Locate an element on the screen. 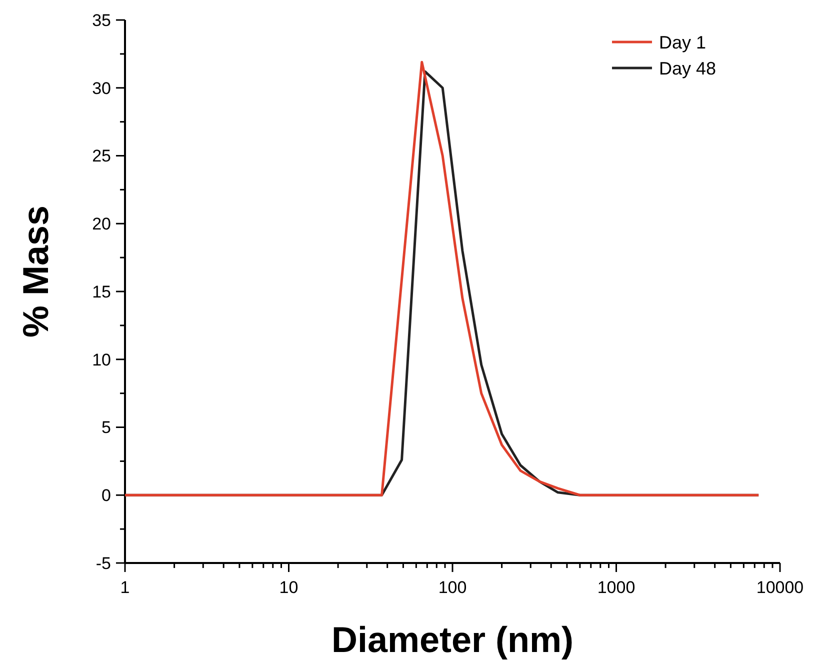 The image size is (814, 664). y-tick-label: 5 is located at coordinates (106, 428).